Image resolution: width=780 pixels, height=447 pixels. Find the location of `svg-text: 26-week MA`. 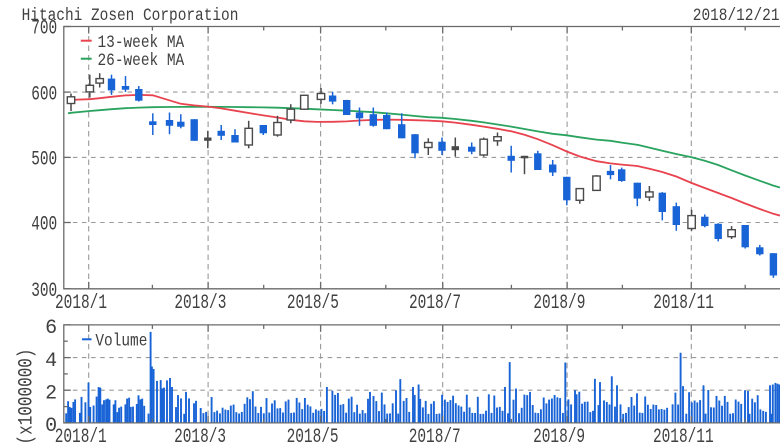

svg-text: 26-week MA is located at coordinates (141, 61).